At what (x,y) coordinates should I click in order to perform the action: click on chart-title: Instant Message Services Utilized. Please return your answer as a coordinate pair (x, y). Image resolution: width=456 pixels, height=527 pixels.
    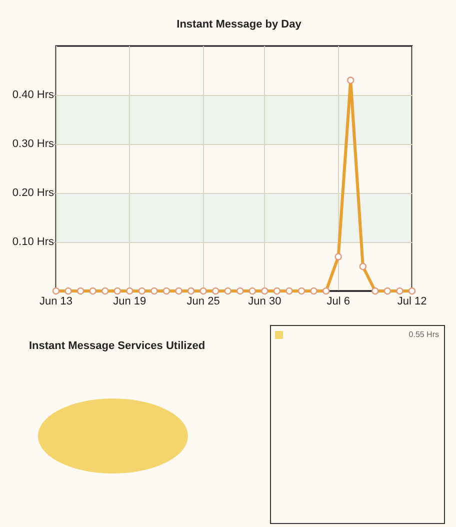
    Looking at the image, I should click on (117, 346).